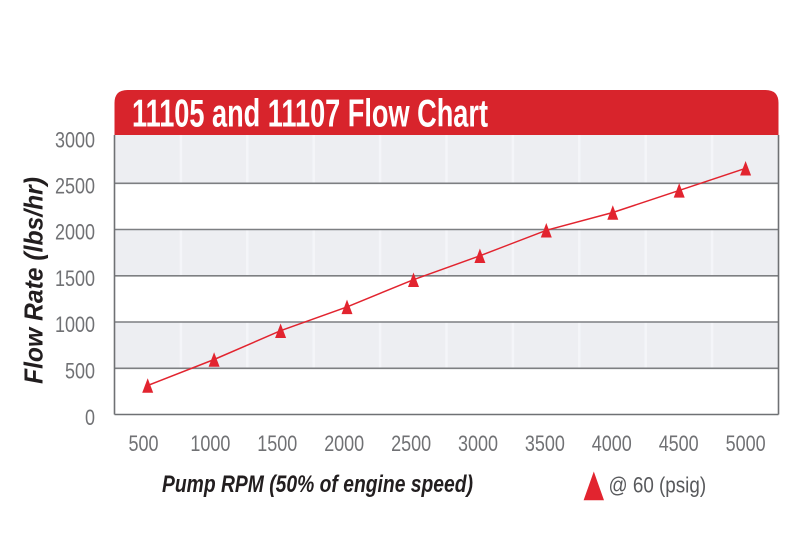 This screenshot has width=800, height=559. I want to click on svg-text: 11105 and 11107 Flow Chart, so click(310, 114).